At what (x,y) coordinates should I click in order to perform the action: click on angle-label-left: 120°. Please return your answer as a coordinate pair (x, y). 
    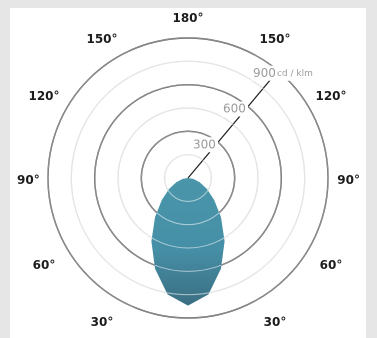
    Looking at the image, I should click on (43, 96).